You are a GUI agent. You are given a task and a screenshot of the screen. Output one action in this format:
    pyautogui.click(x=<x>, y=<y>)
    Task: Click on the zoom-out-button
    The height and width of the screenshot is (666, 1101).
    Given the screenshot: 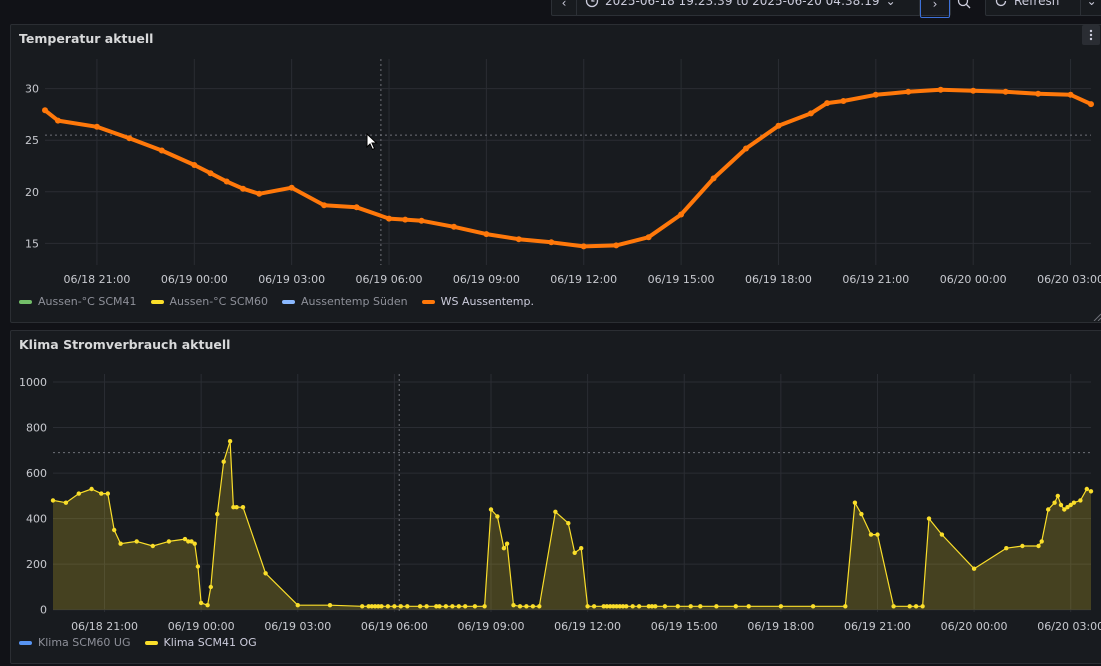 What is the action you would take?
    pyautogui.click(x=964, y=7)
    